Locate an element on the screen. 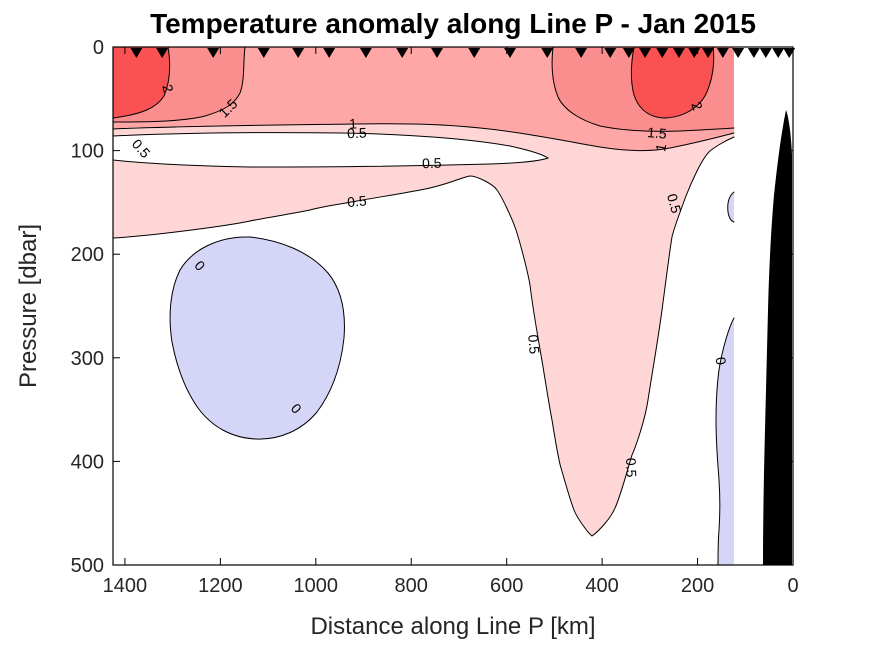 Image resolution: width=875 pixels, height=656 pixels. band-gt2-left is located at coordinates (141, 82).